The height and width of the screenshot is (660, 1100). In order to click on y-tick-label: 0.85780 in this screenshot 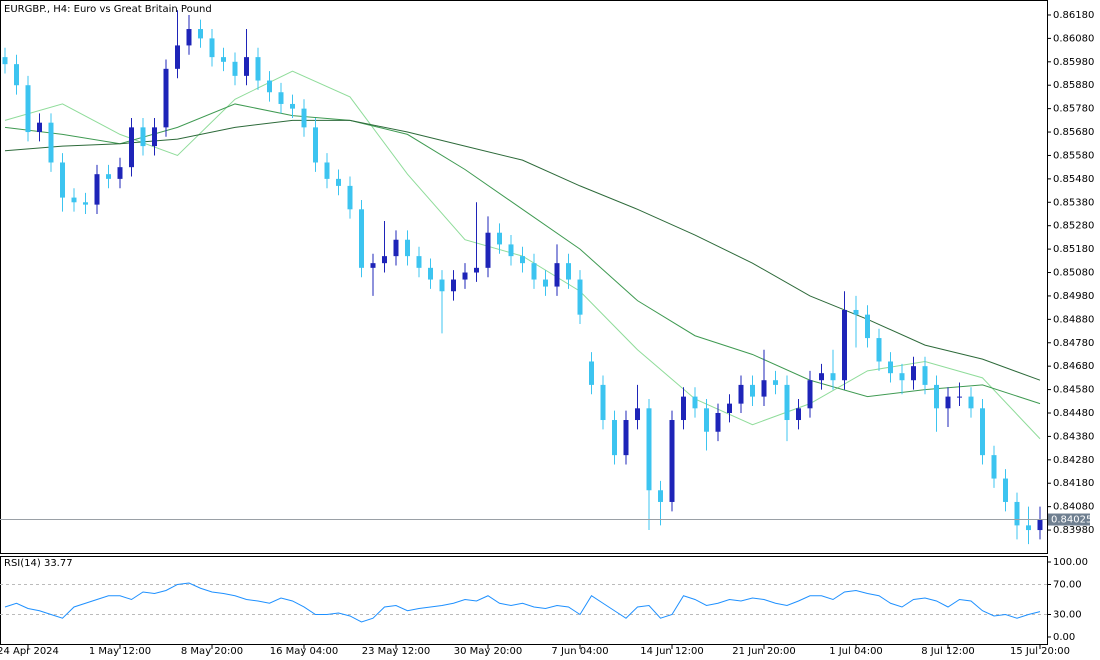, I will do `click(1073, 109)`.